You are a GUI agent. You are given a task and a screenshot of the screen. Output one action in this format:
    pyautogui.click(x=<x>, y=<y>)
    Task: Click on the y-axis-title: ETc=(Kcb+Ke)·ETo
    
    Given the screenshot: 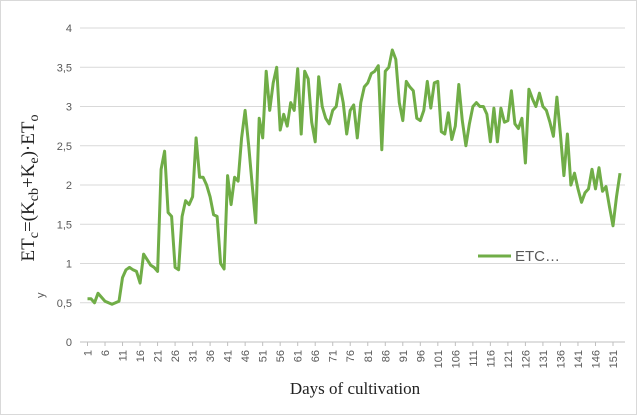 What is the action you would take?
    pyautogui.click(x=30, y=188)
    